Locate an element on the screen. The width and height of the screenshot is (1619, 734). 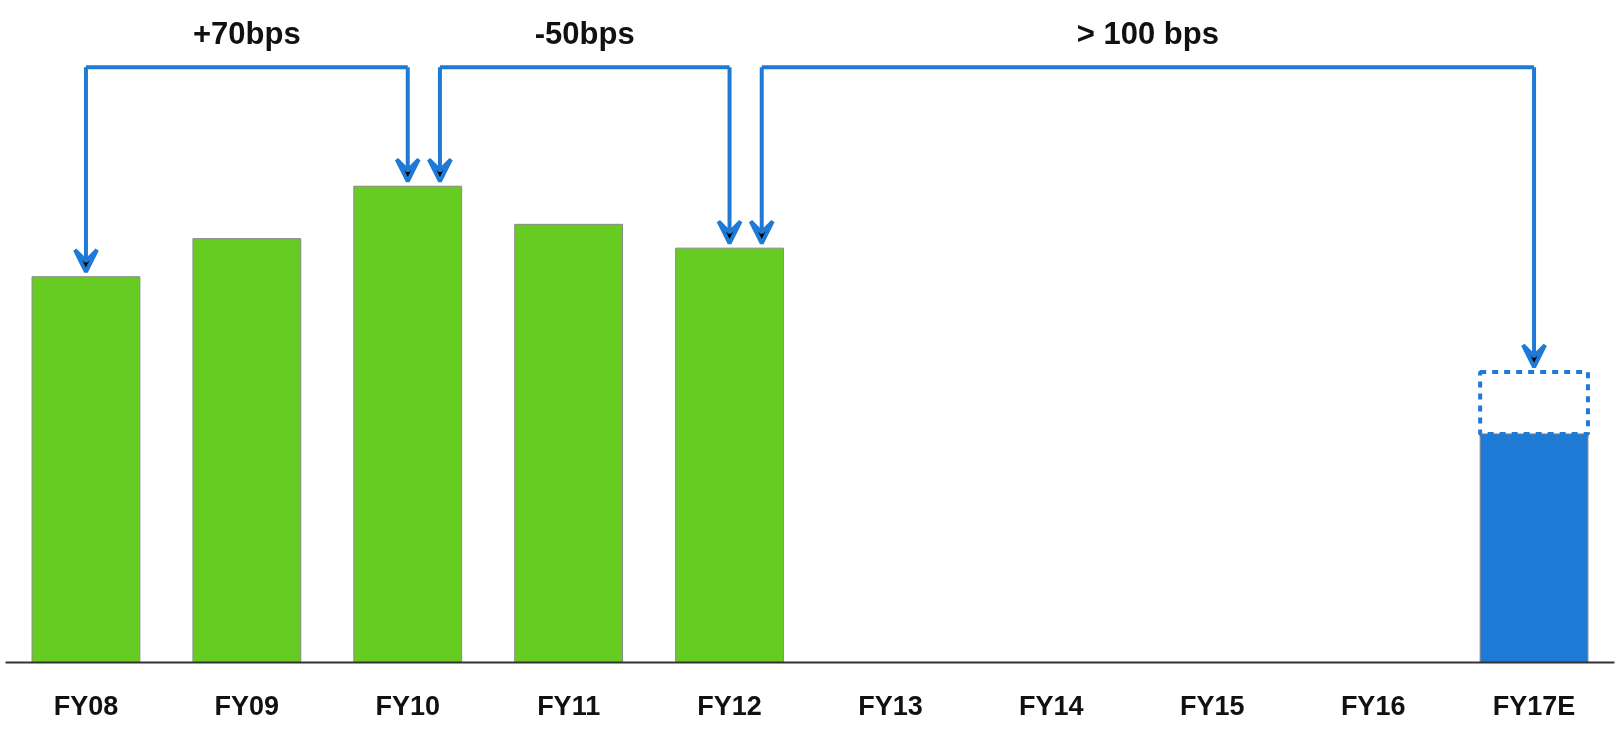
text: > 100 bps is located at coordinates (1147, 33).